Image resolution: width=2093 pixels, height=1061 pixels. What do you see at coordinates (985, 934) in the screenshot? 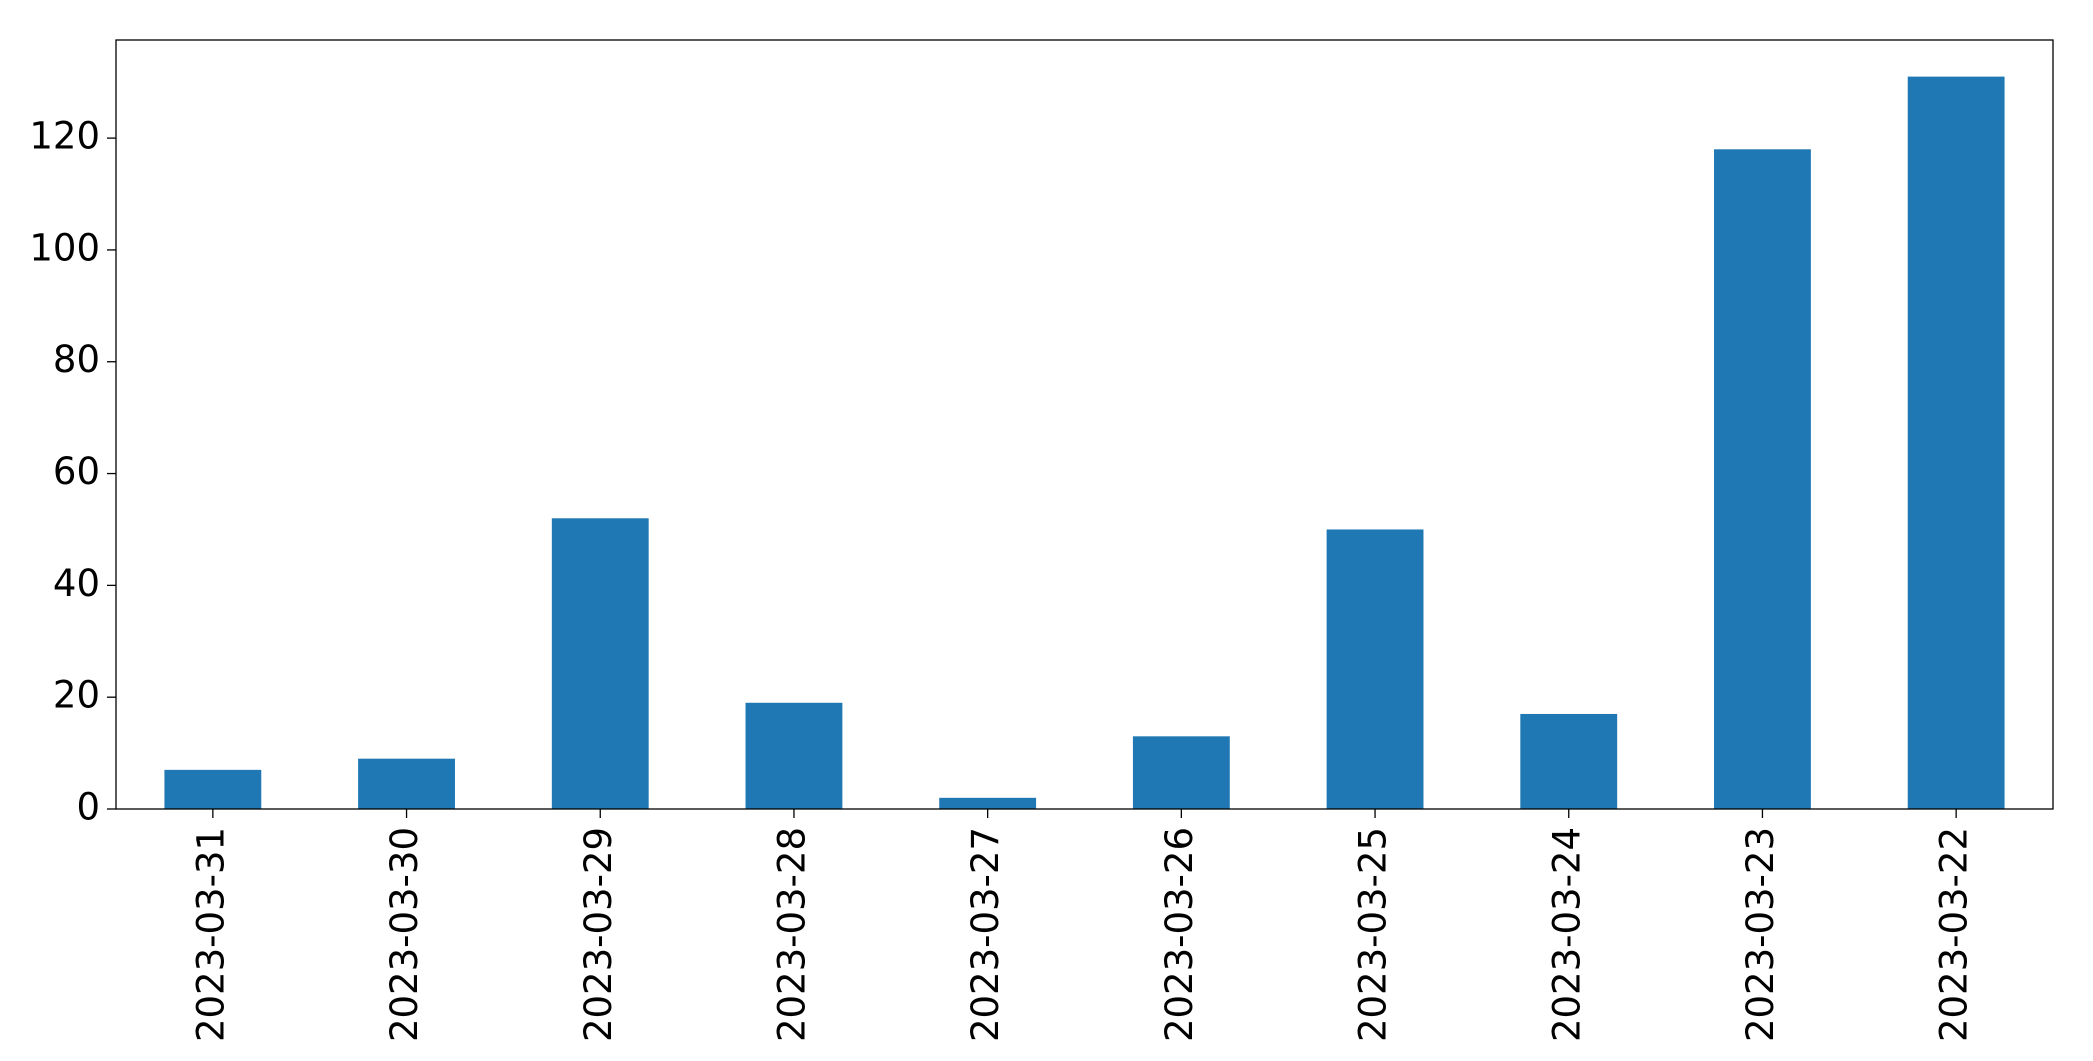
I see `x-tick-label: 2023-03-27` at bounding box center [985, 934].